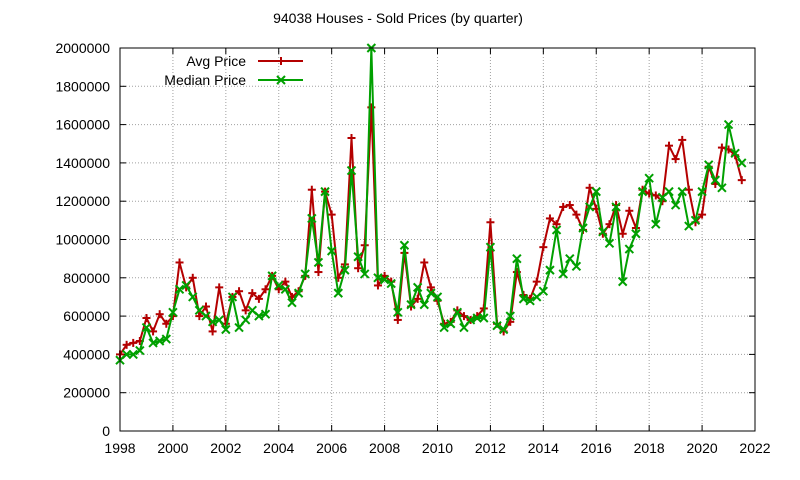 The height and width of the screenshot is (480, 800). What do you see at coordinates (172, 448) in the screenshot?
I see `x-tick-label: 2000` at bounding box center [172, 448].